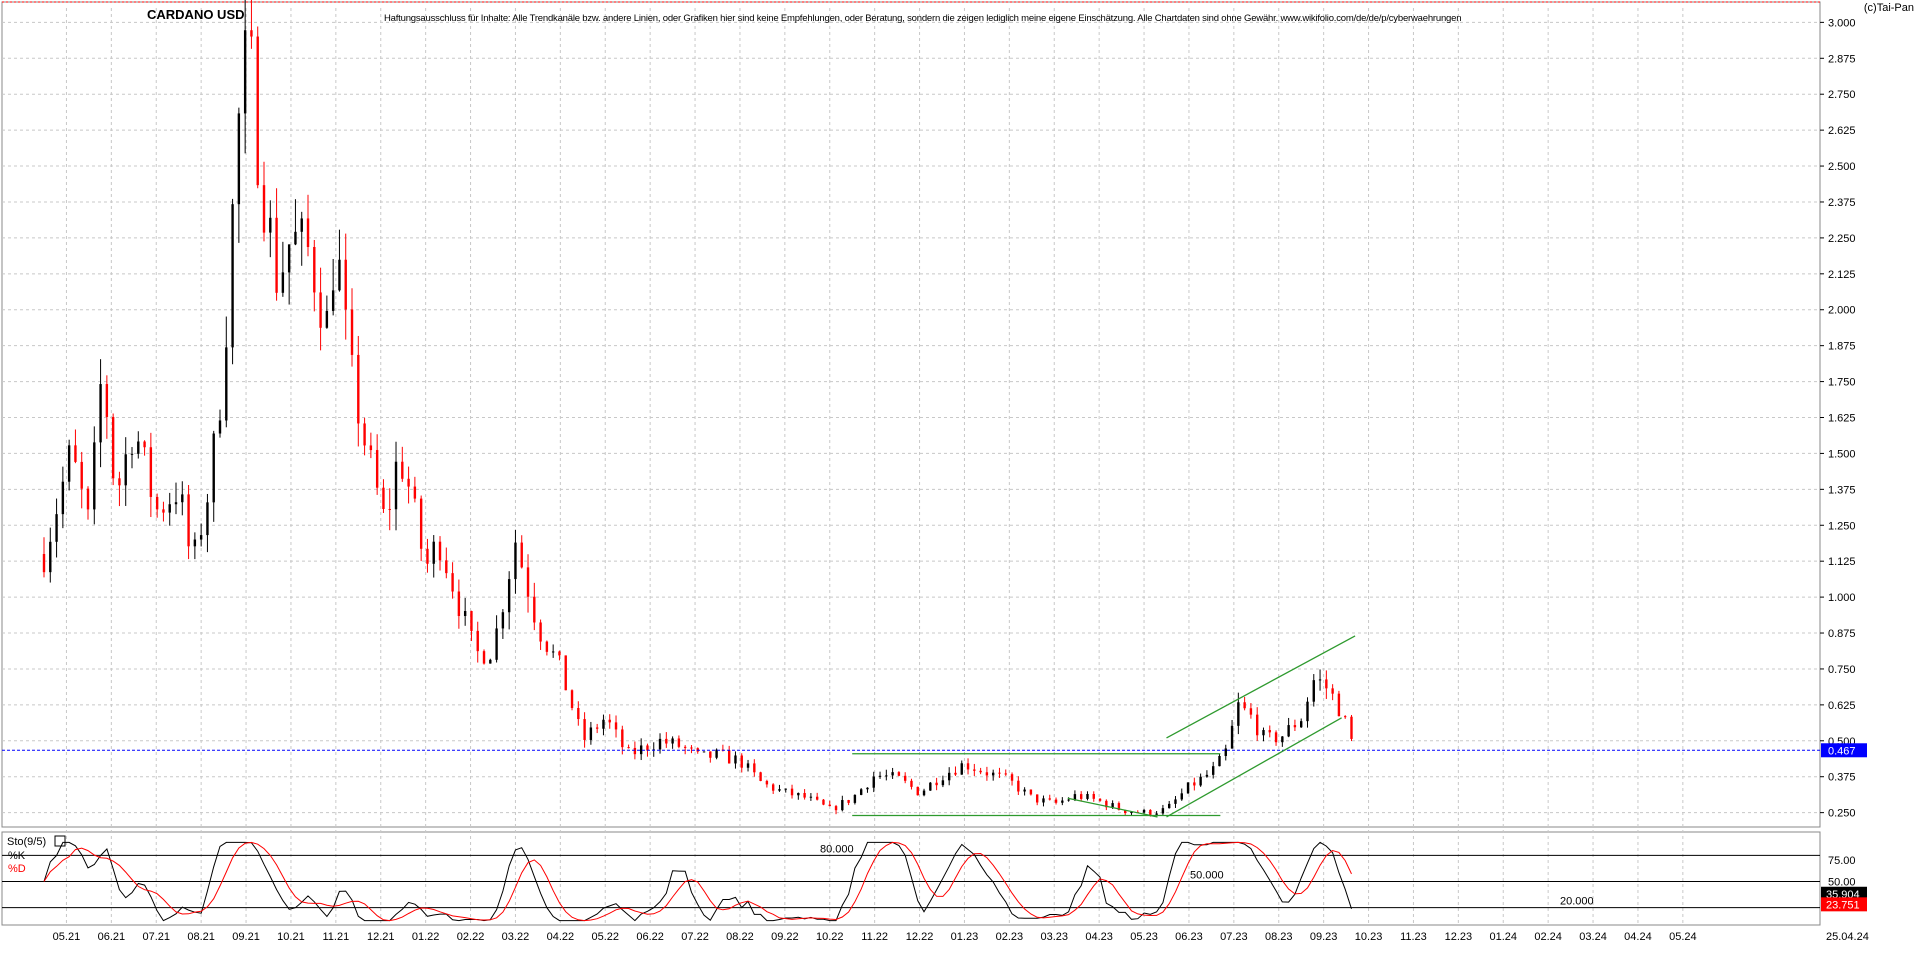 This screenshot has width=1916, height=953. Describe the element at coordinates (1842, 670) in the screenshot. I see `y-tick-label: 0.750` at that location.